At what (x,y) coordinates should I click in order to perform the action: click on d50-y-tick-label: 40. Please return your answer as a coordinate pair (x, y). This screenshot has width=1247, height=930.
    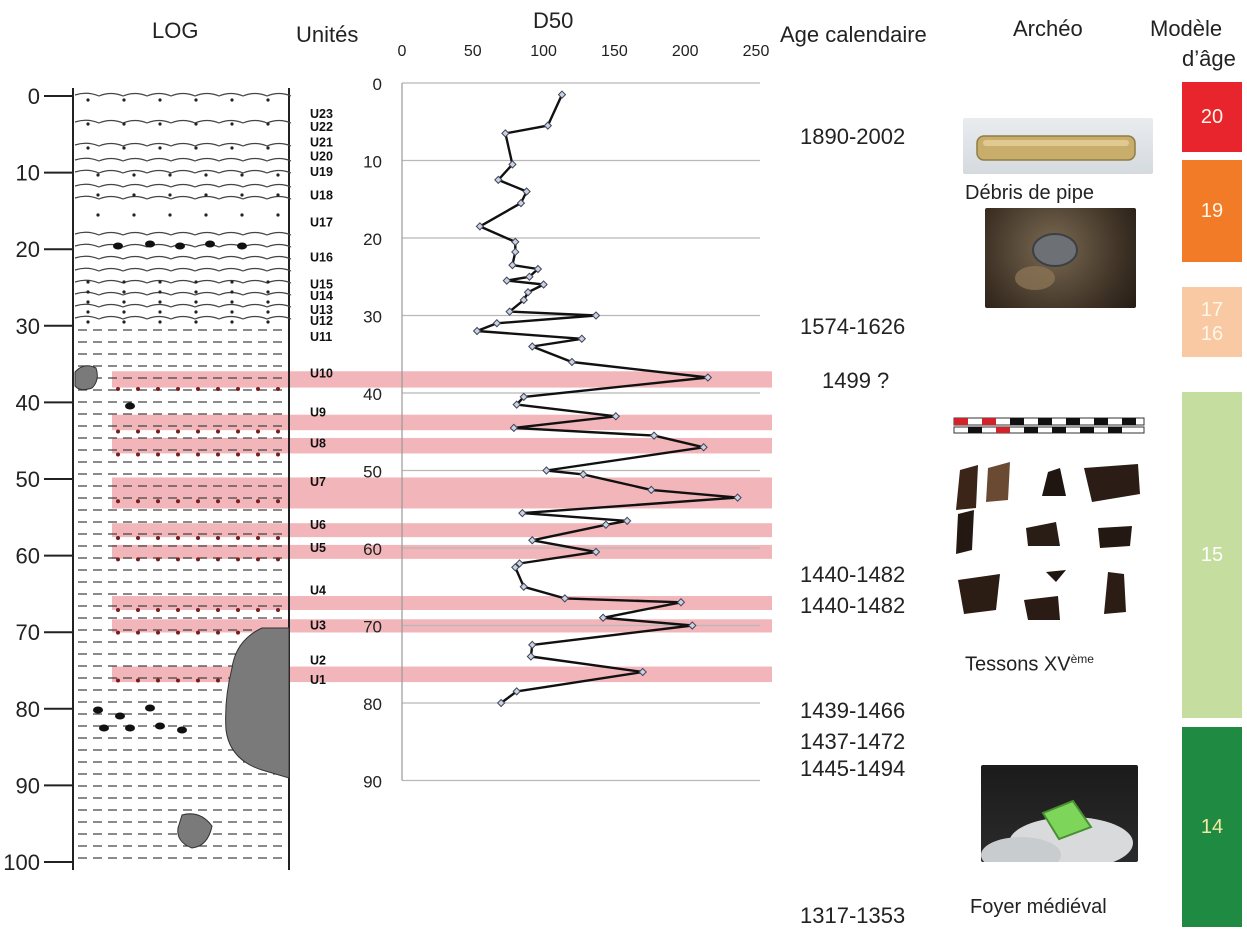
    Looking at the image, I should click on (372, 394).